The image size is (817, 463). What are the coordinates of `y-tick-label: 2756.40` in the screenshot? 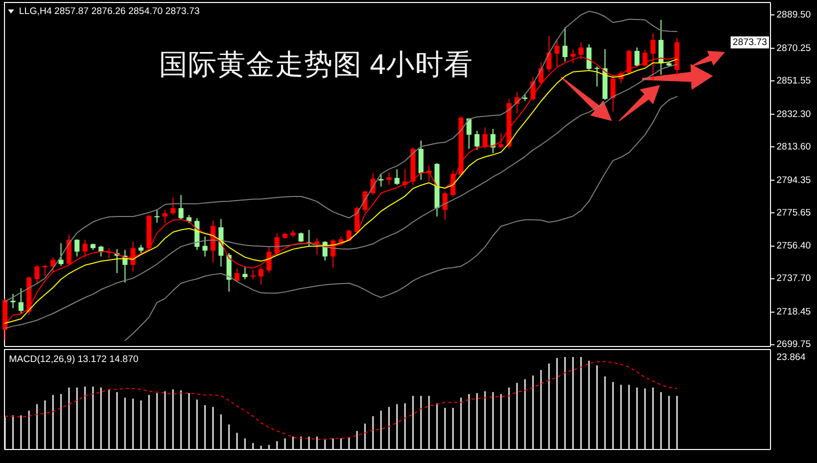 It's located at (793, 246).